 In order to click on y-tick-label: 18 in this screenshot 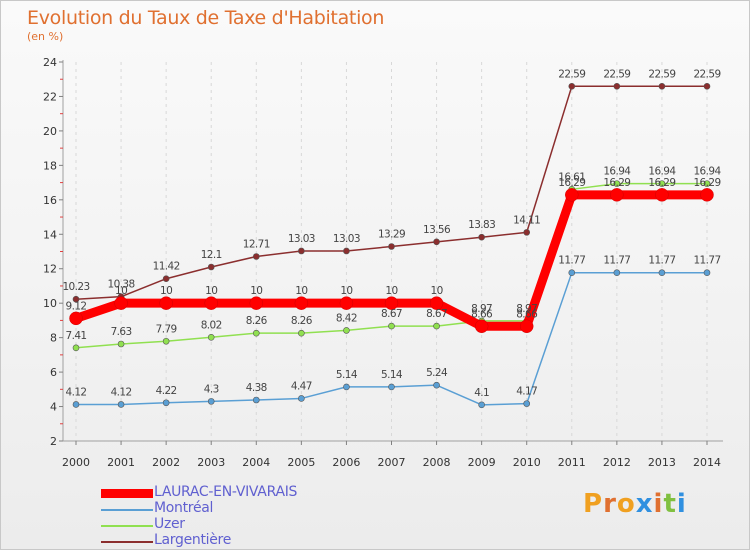, I will do `click(50, 165)`.